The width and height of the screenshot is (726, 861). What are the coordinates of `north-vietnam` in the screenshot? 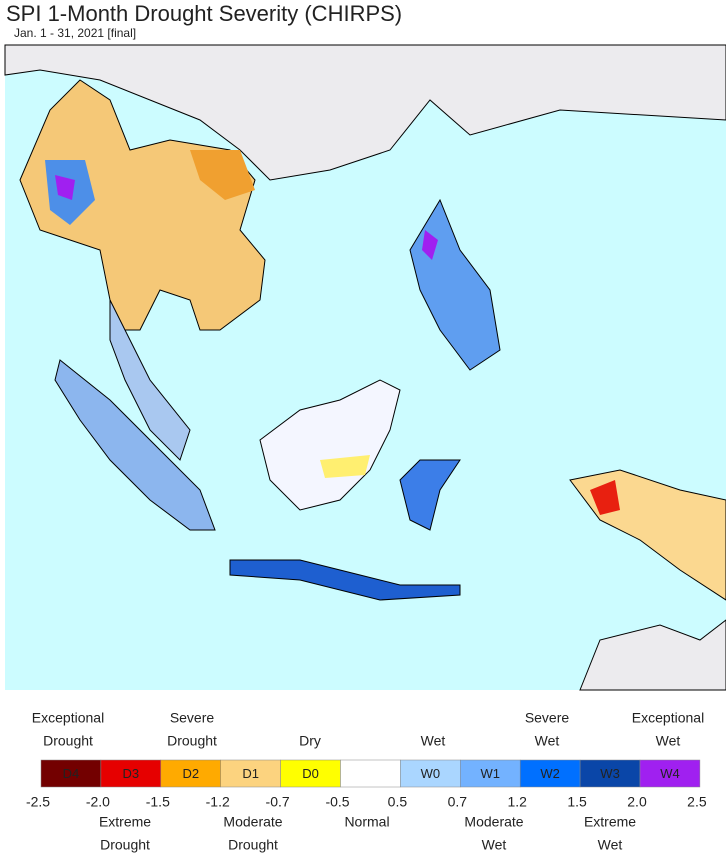 It's located at (222, 175).